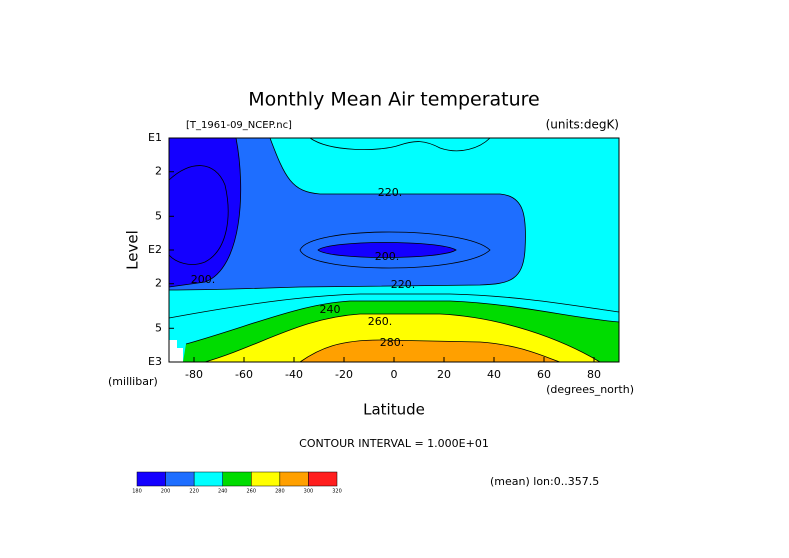 This screenshot has width=789, height=558. What do you see at coordinates (494, 374) in the screenshot?
I see `x-tick-label: 40` at bounding box center [494, 374].